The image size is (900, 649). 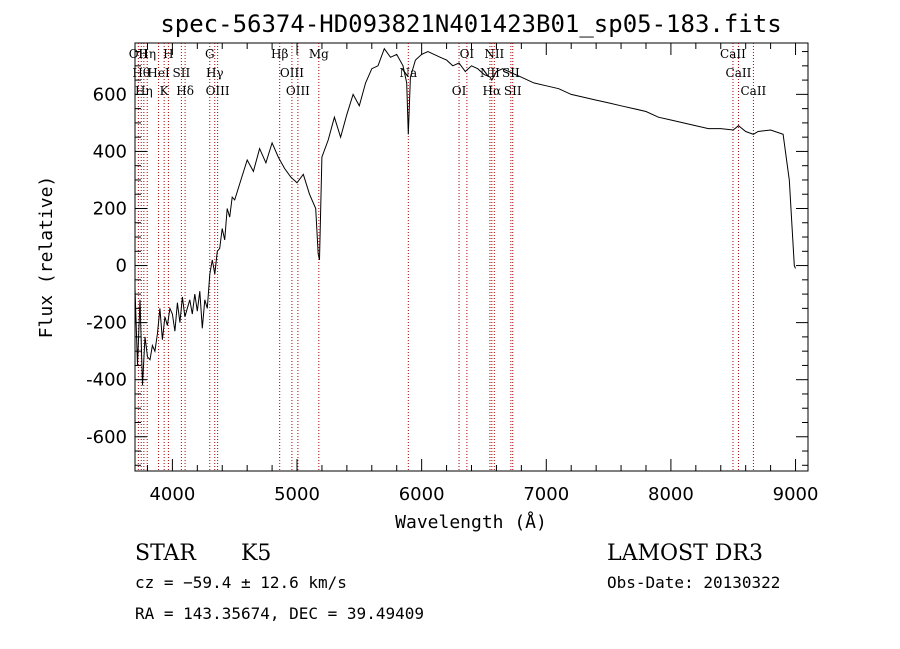 I want to click on spectral-line-label: Hγ, so click(x=215, y=73).